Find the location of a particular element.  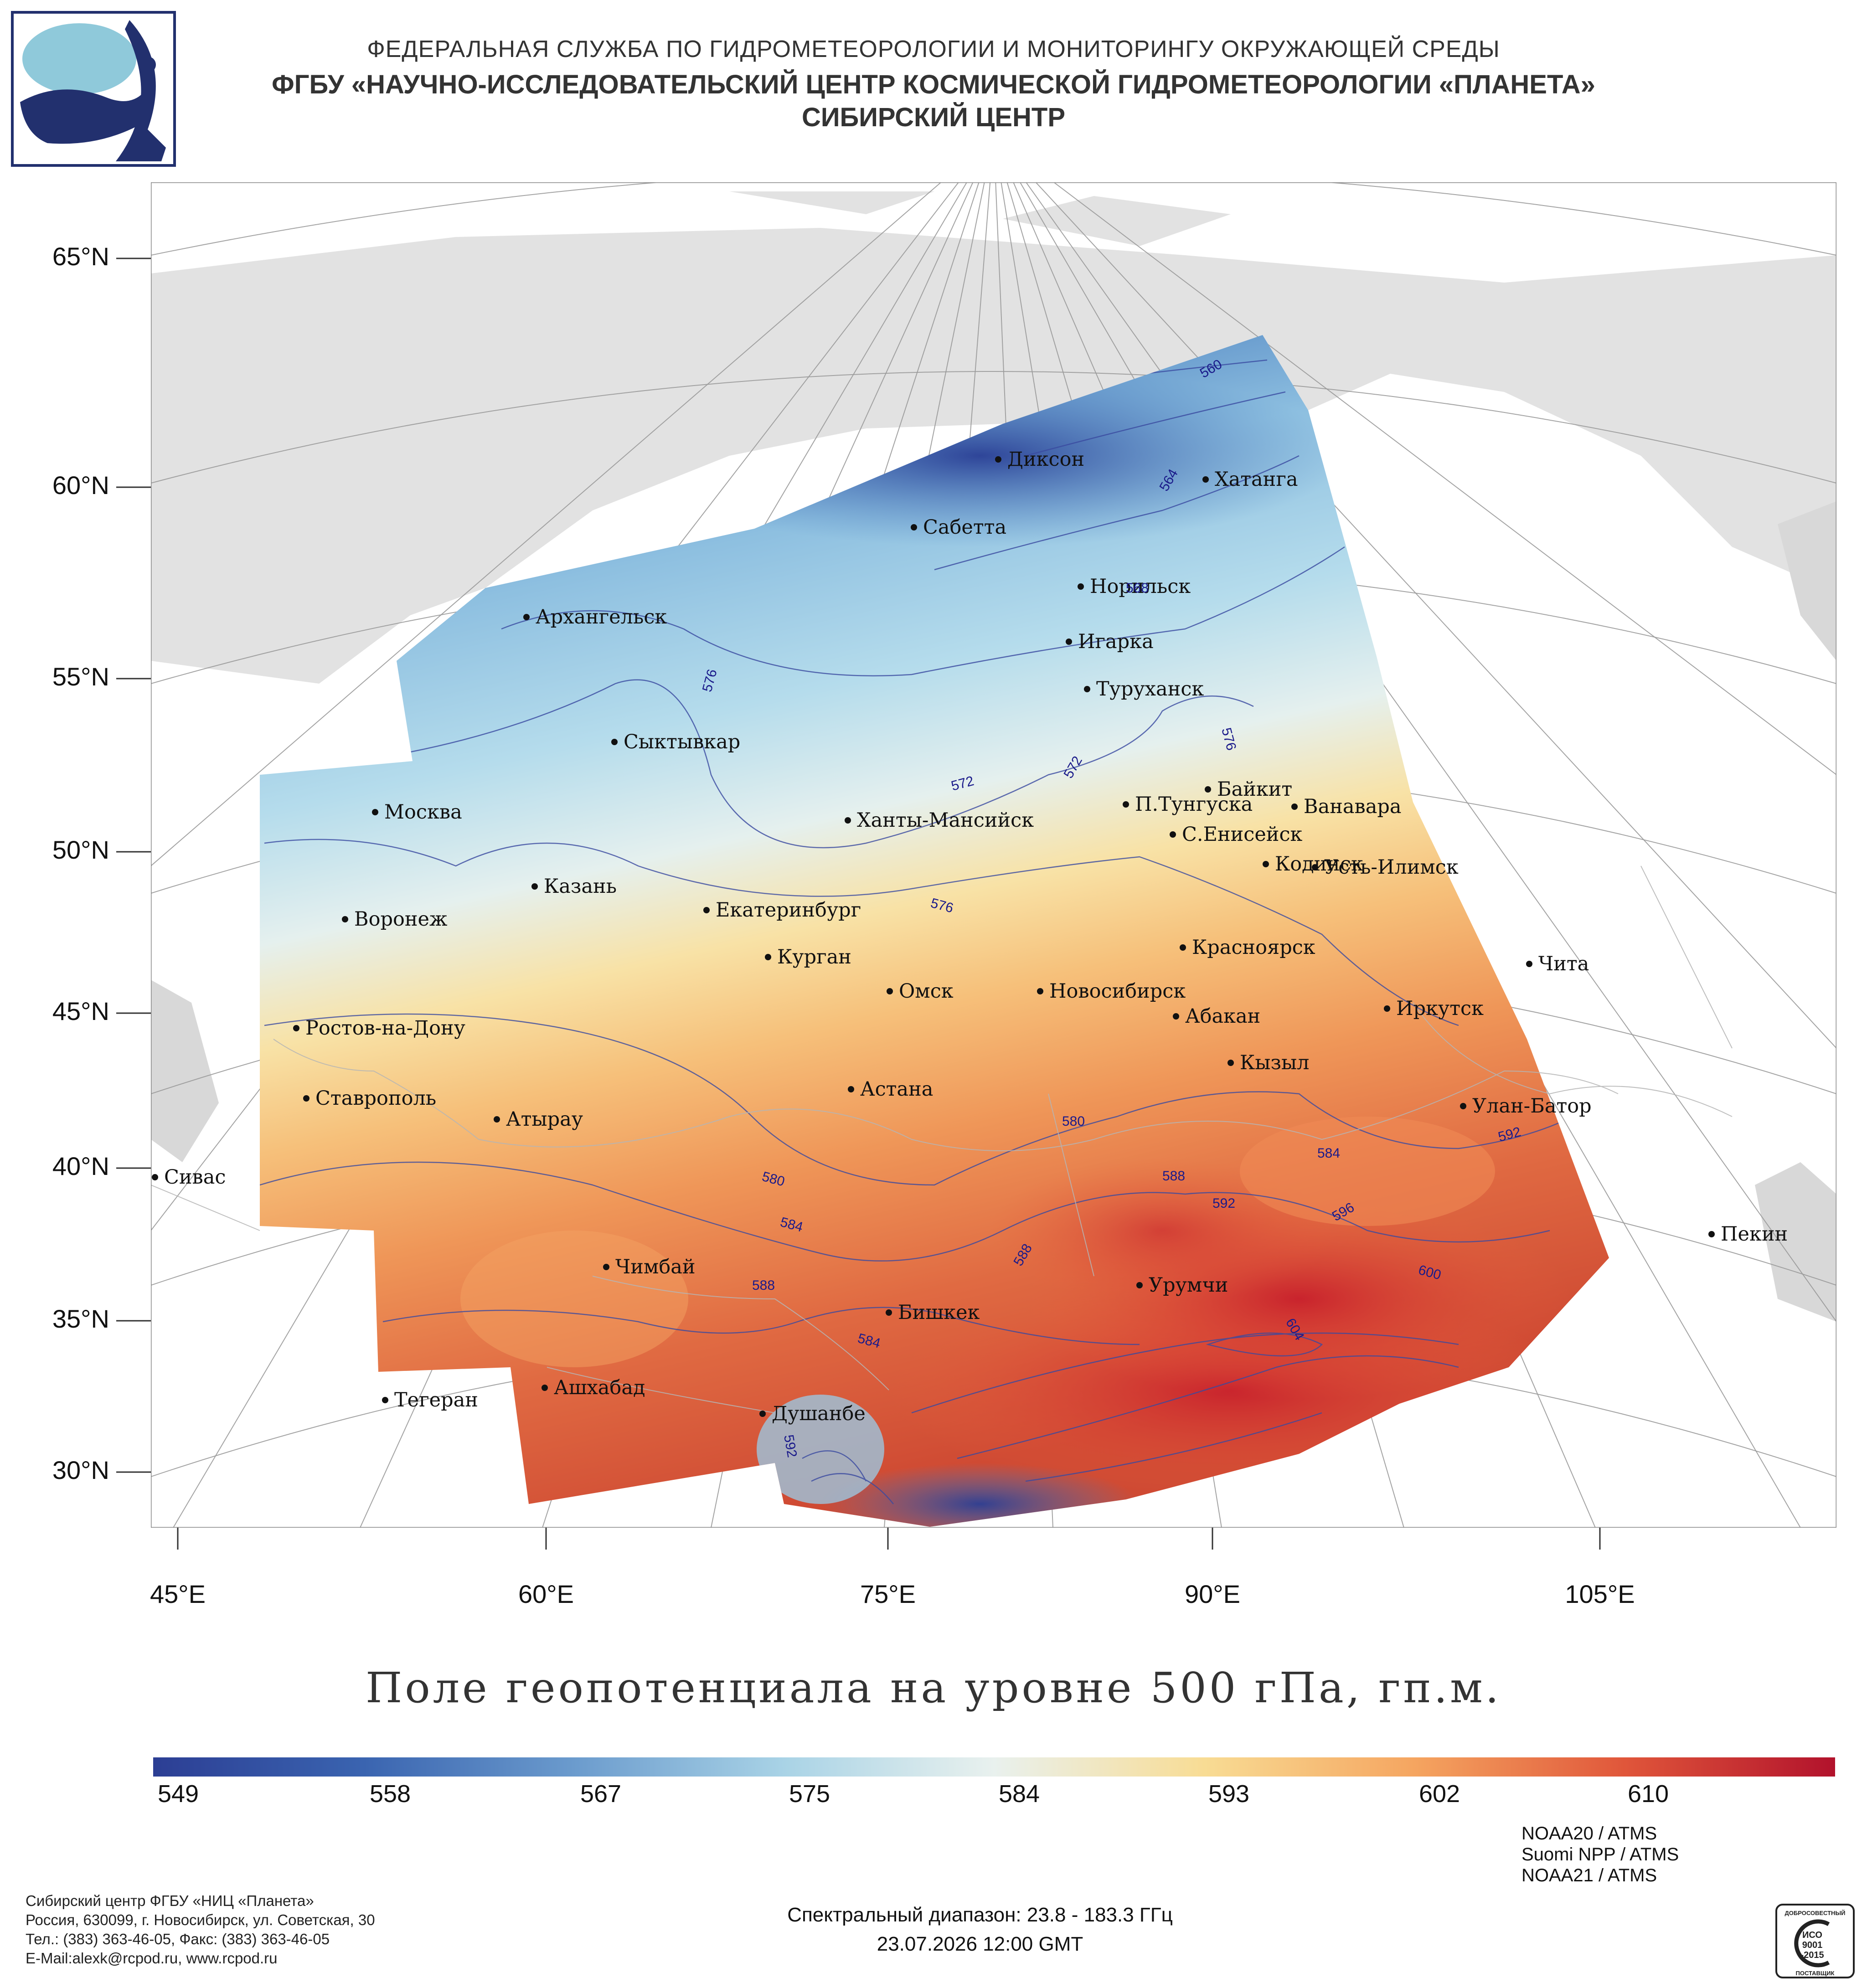

city-label: Усть-Илимск is located at coordinates (1391, 868).